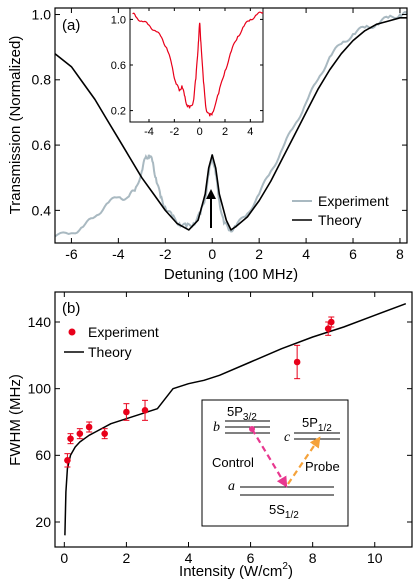 This screenshot has width=415, height=581. Describe the element at coordinates (71, 308) in the screenshot. I see `panel-b-label: (b)` at that location.